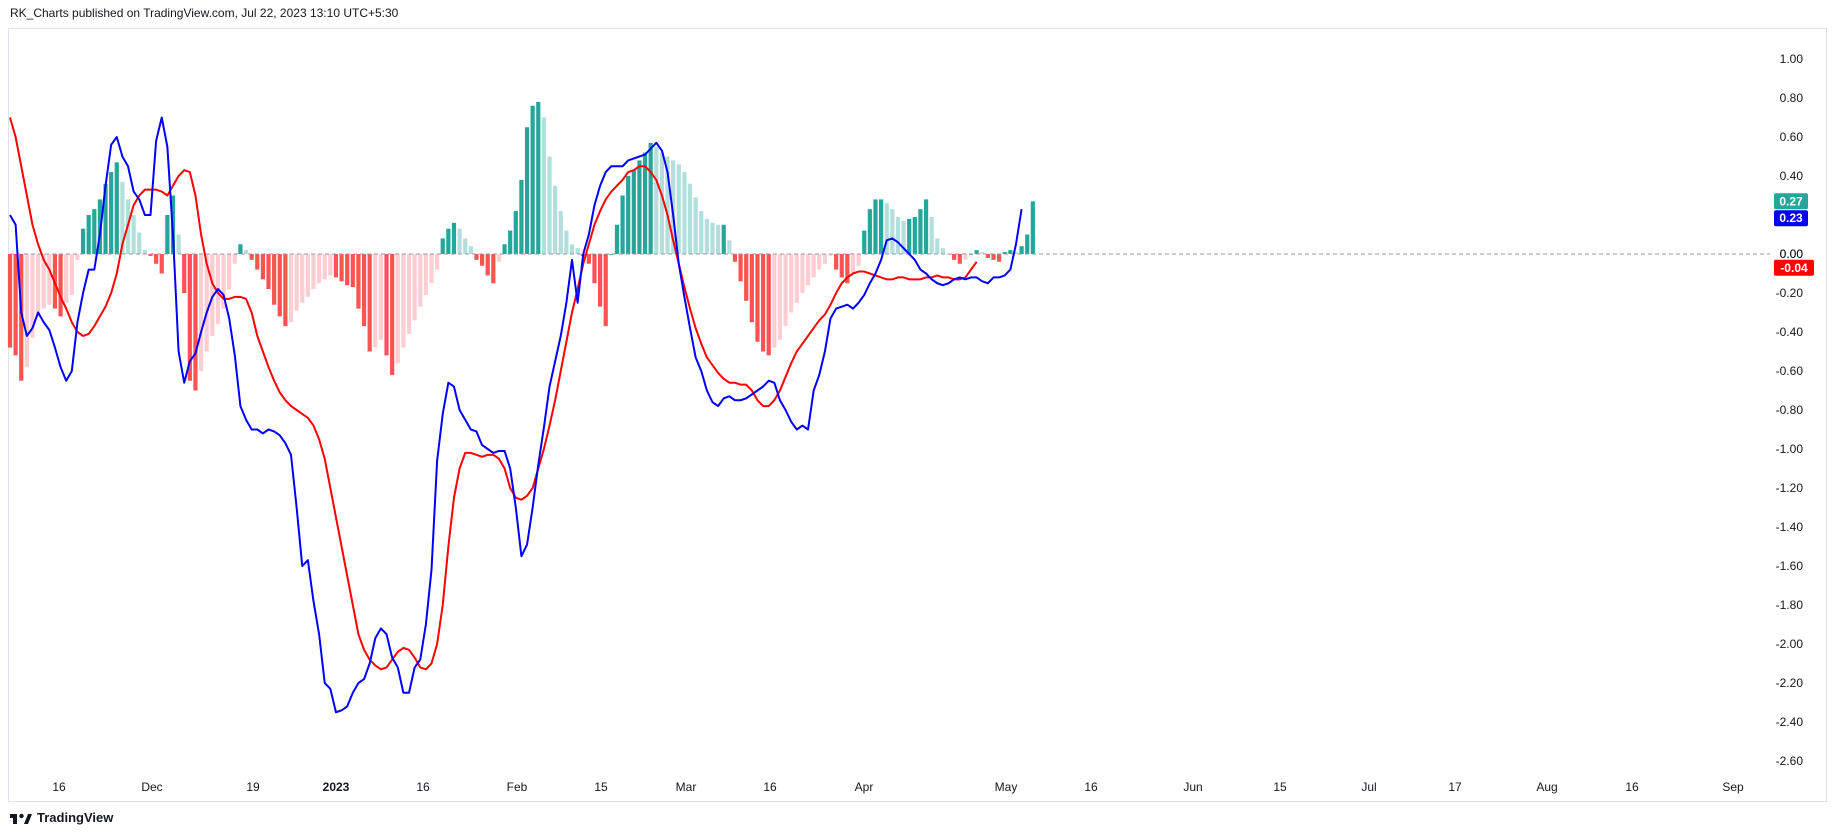  I want to click on y-tick-label: -2.60, so click(1790, 761).